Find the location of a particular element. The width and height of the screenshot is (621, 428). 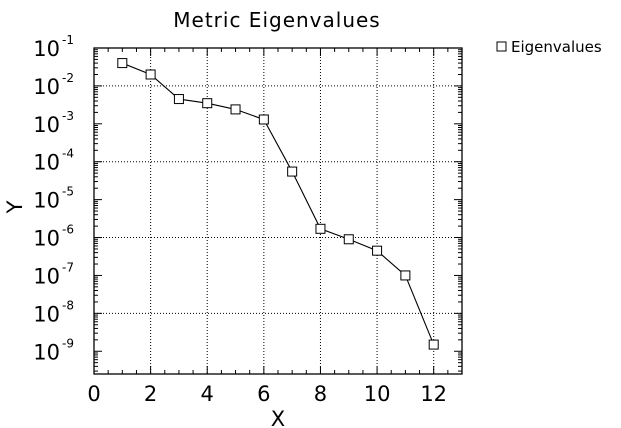

legend: Eigenvalues is located at coordinates (549, 47).